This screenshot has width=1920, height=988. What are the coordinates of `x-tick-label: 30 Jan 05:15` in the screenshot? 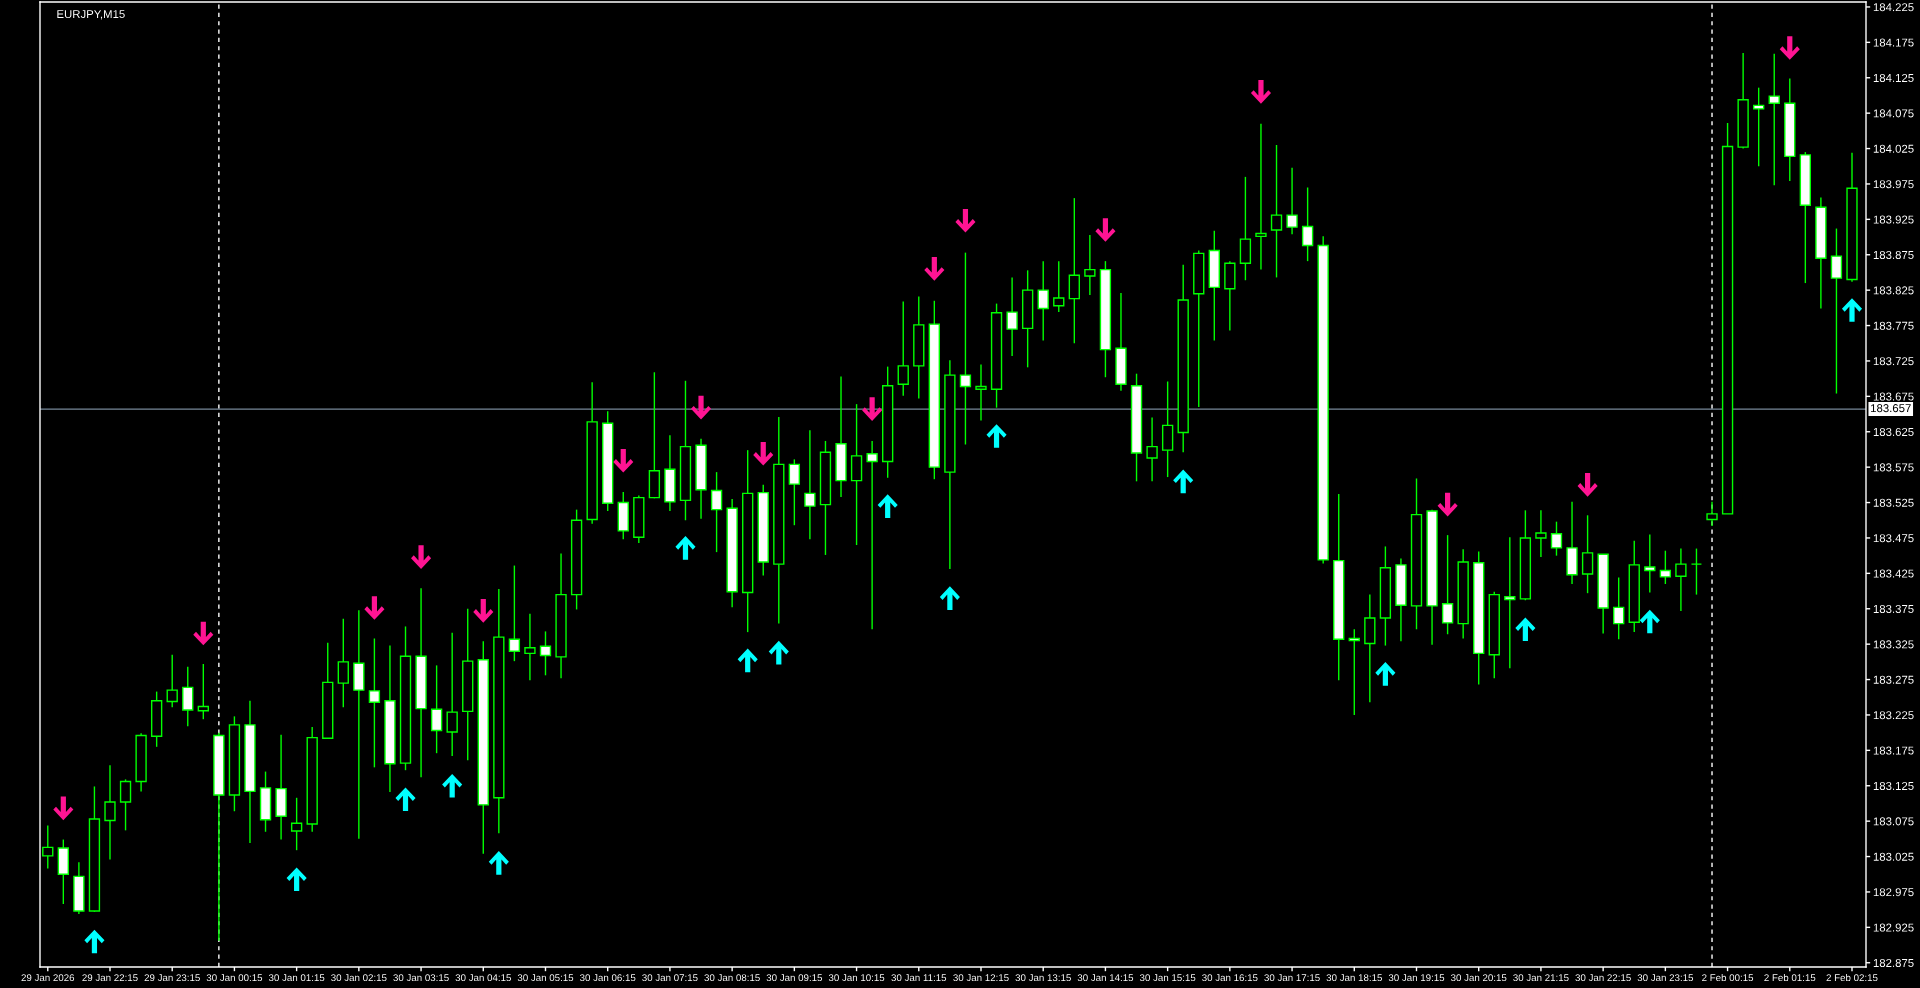 It's located at (545, 978).